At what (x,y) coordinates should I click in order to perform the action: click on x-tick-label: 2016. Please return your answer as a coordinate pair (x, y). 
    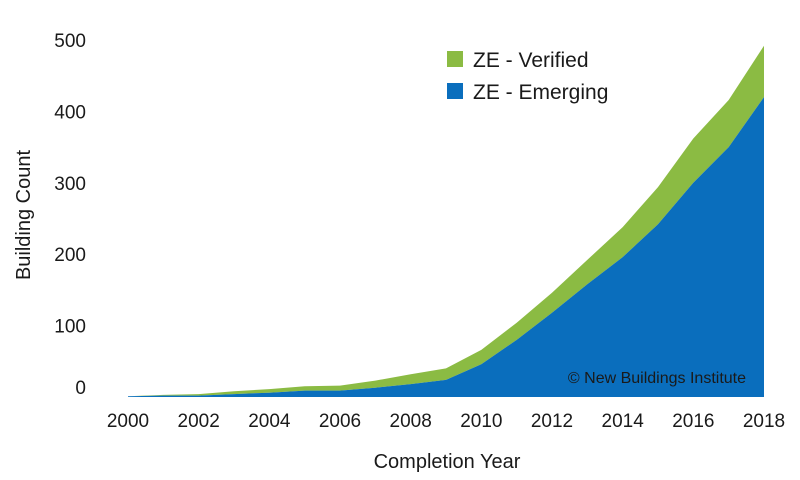
    Looking at the image, I should click on (693, 421).